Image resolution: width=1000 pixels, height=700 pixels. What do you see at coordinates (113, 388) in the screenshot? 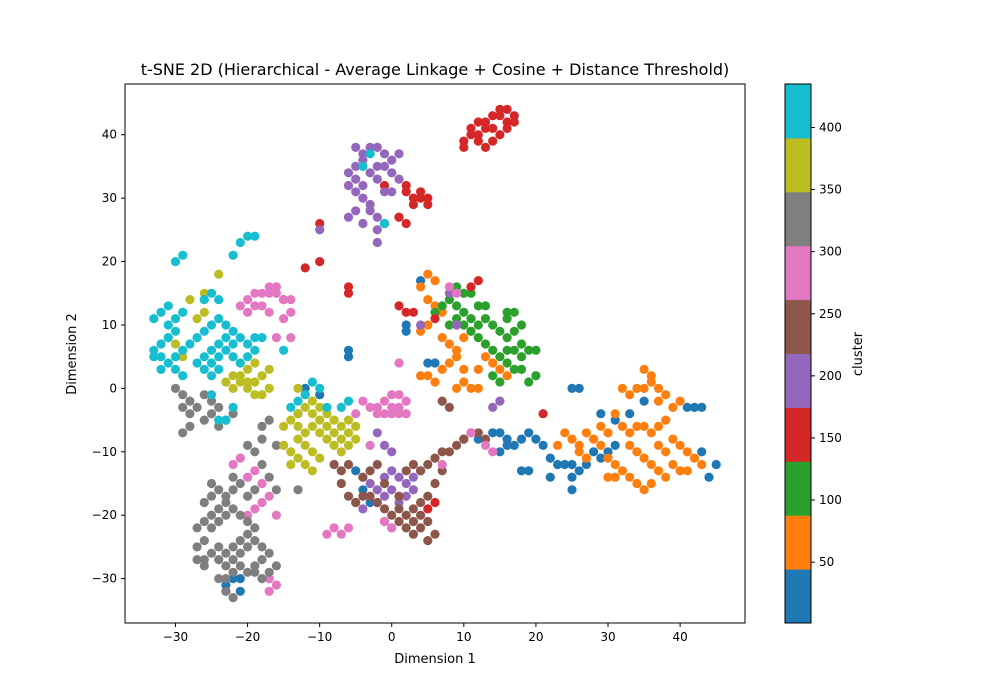
I see `y-tick-label: 0` at bounding box center [113, 388].